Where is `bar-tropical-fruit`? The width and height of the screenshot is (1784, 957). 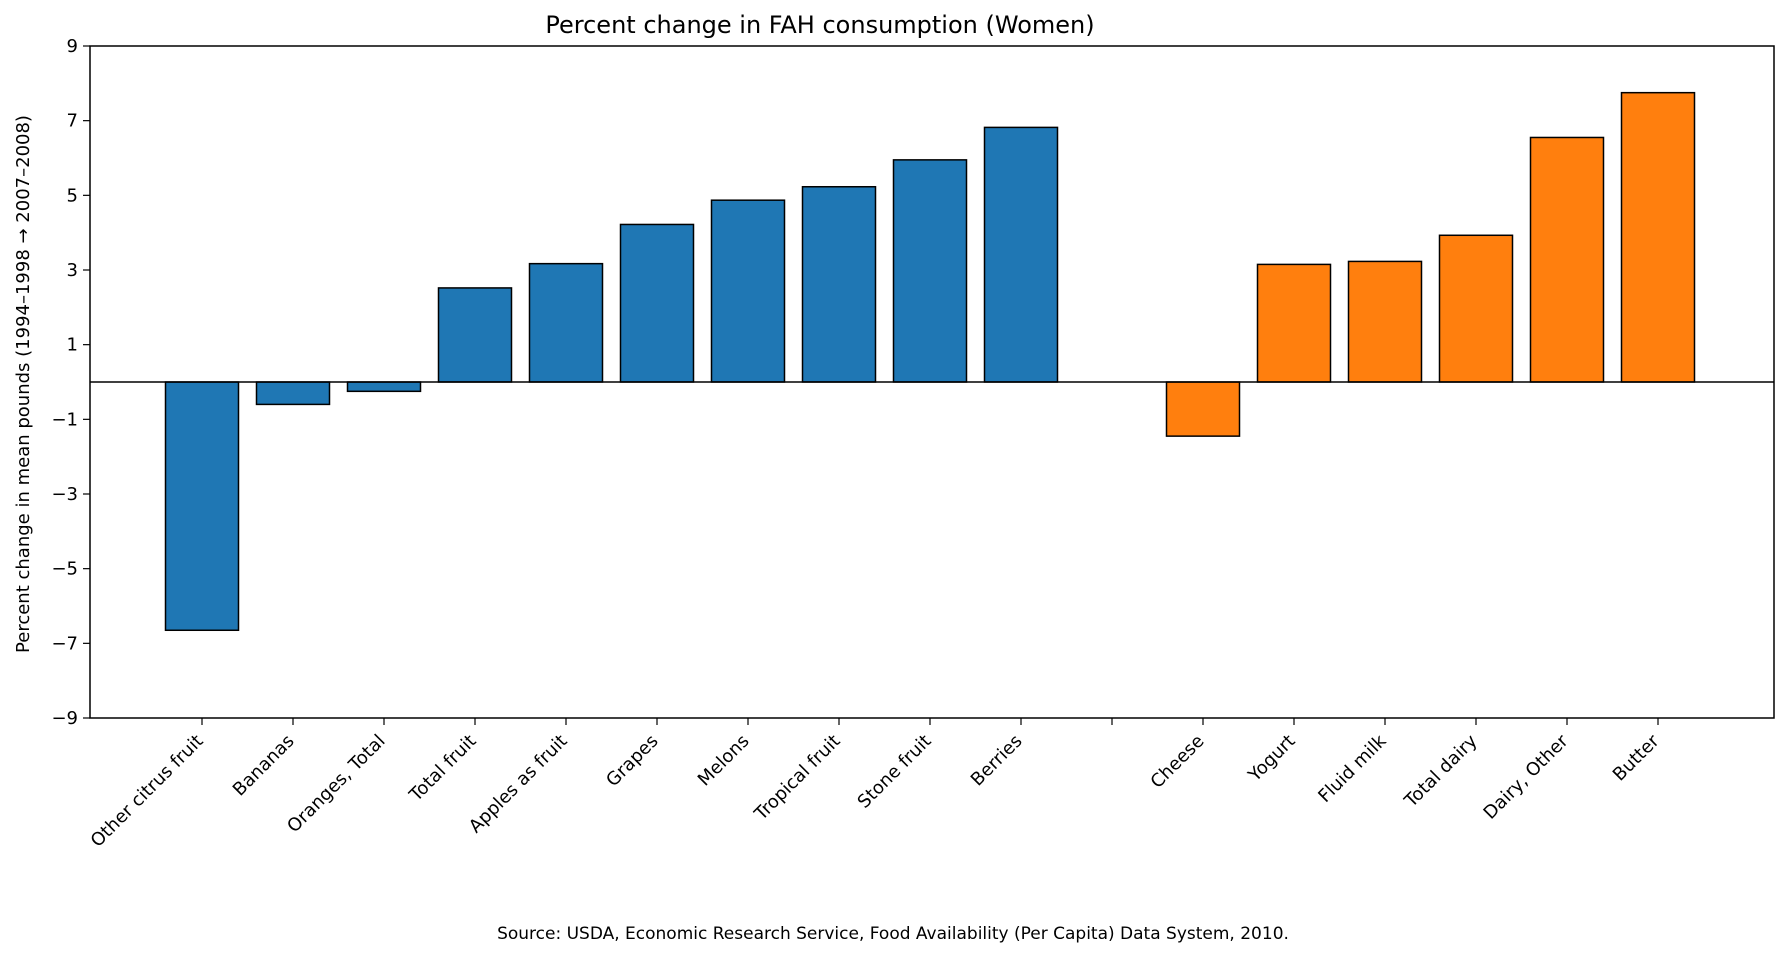 bar-tropical-fruit is located at coordinates (839, 284).